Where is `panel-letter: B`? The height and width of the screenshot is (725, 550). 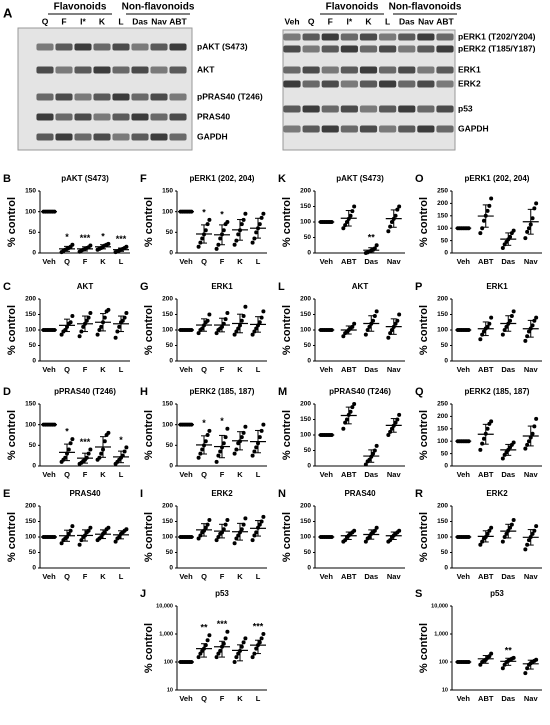 panel-letter: B is located at coordinates (7, 179).